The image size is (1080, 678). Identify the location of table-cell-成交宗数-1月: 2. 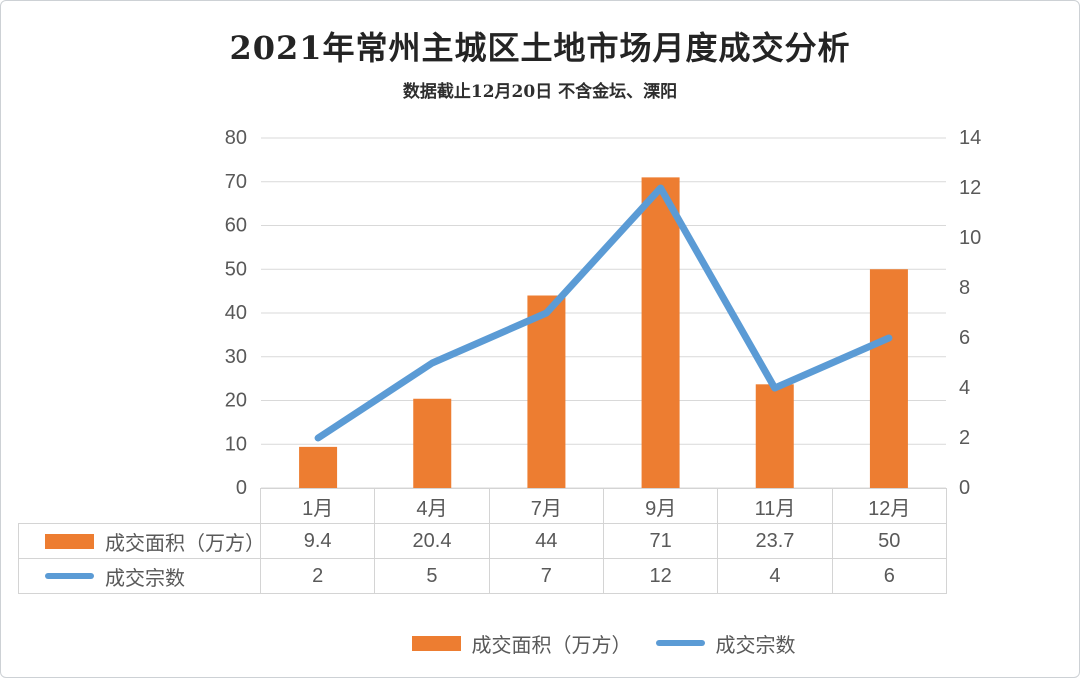
(317, 576).